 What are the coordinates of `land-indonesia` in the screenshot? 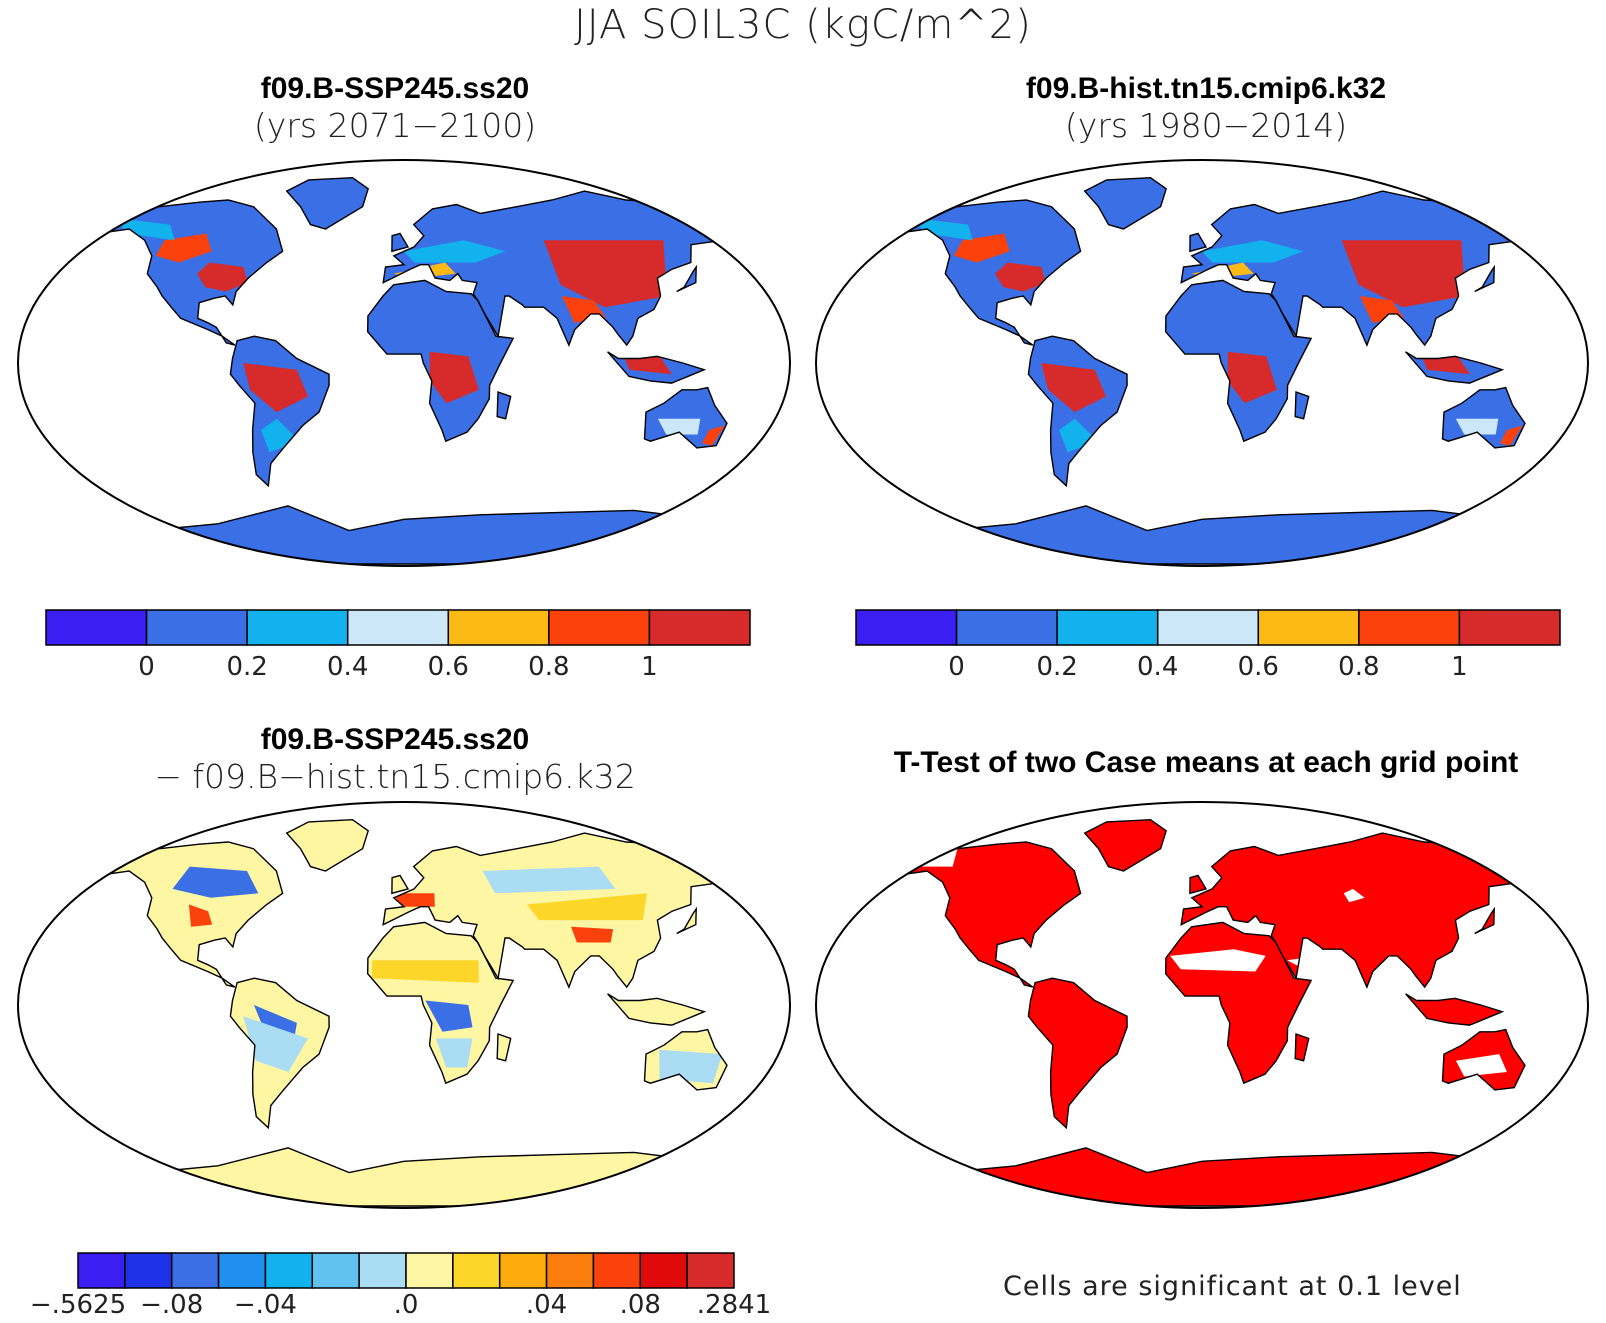 It's located at (656, 1009).